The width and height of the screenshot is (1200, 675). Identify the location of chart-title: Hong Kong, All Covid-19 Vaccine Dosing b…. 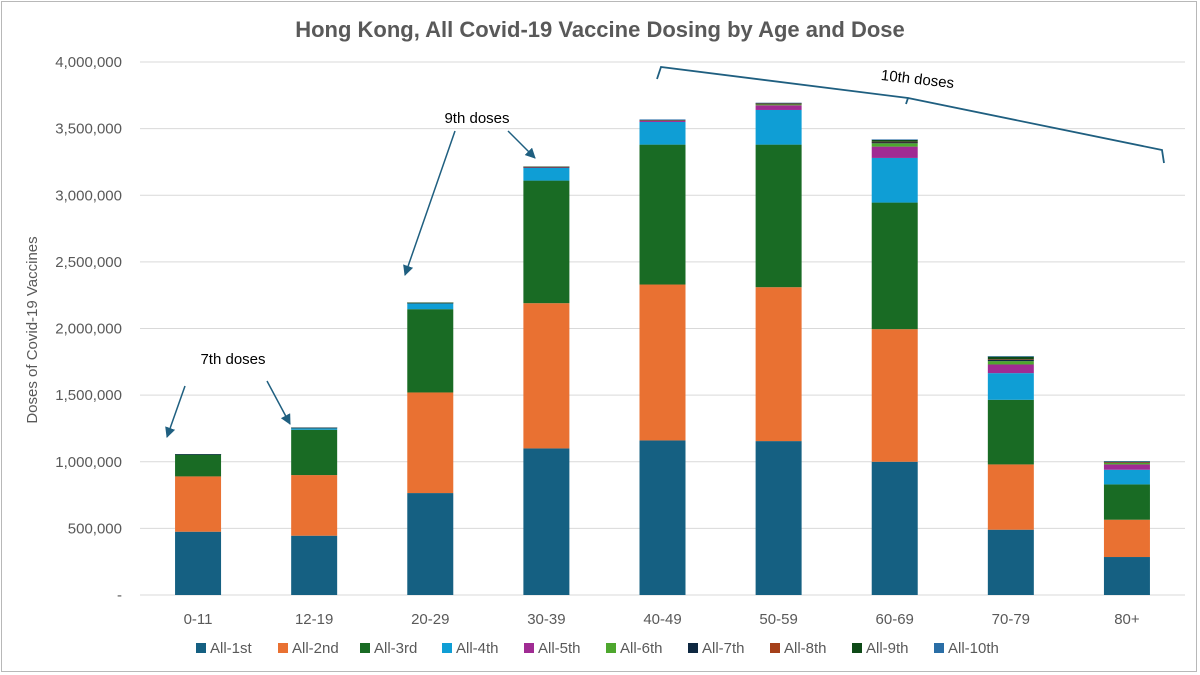
(600, 29).